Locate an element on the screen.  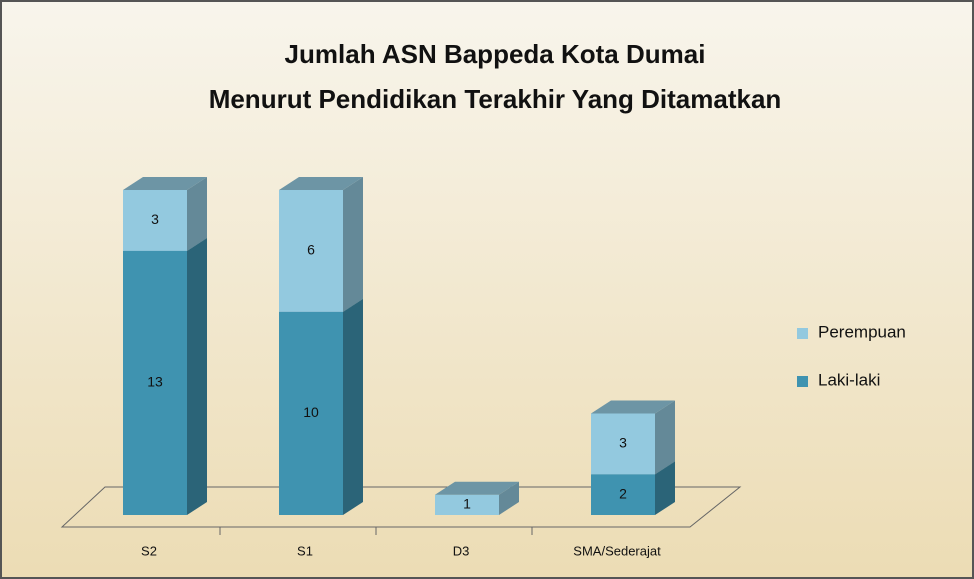
x-tick-label: D3 is located at coordinates (461, 550).